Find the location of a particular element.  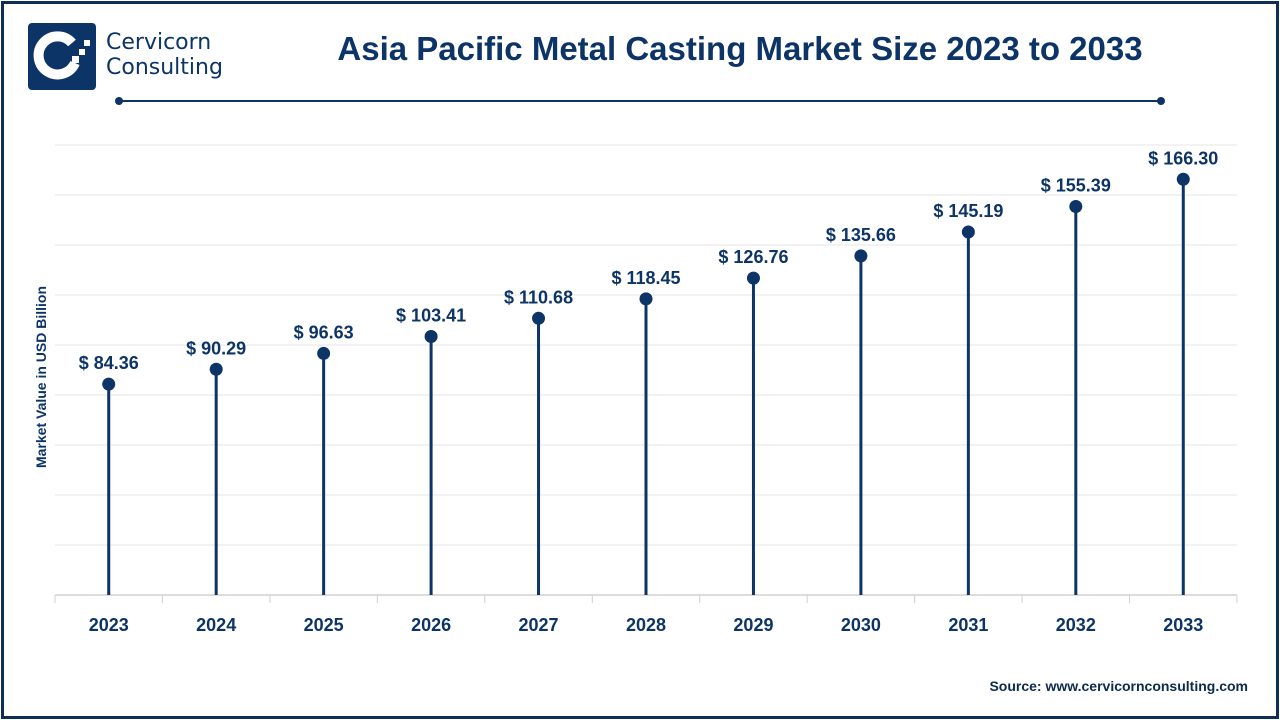

x-tick-label: 2029 is located at coordinates (753, 625).